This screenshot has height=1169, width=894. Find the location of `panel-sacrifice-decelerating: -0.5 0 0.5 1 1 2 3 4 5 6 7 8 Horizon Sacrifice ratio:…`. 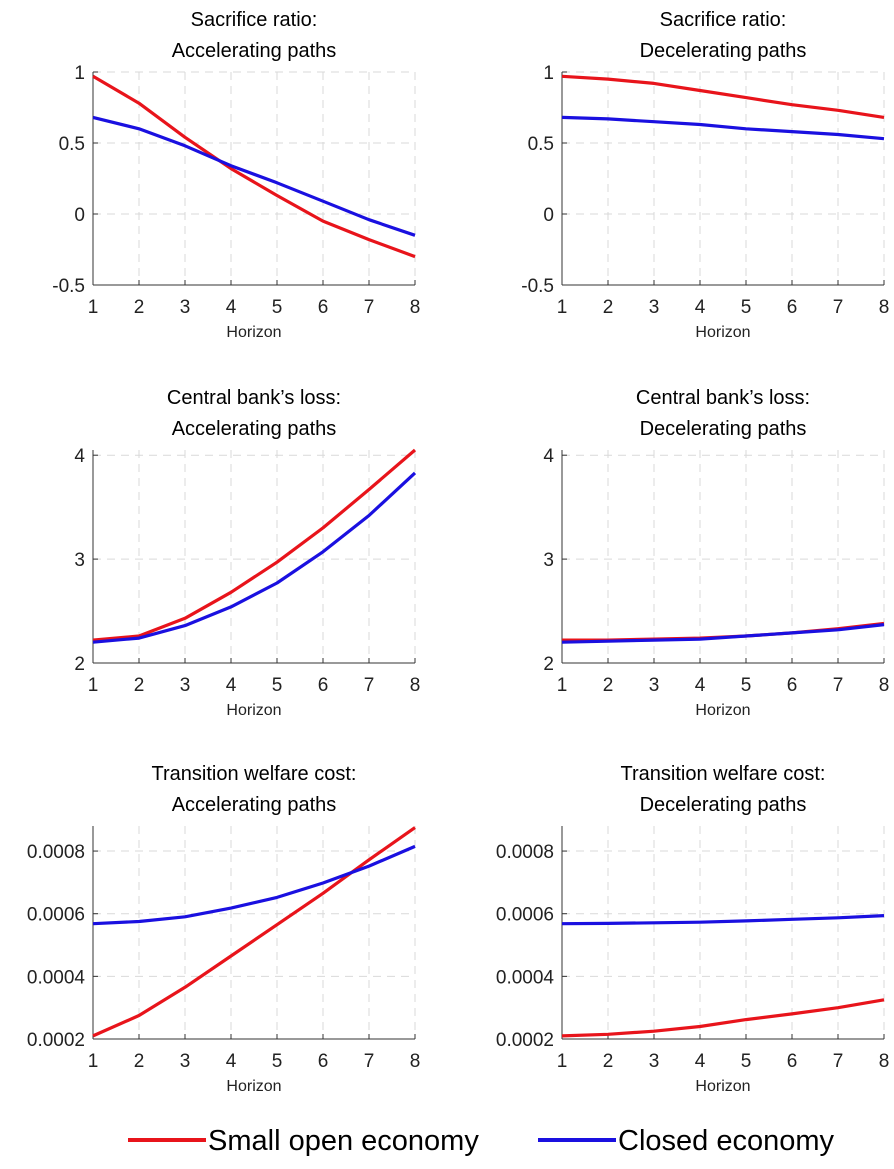

panel-sacrifice-decelerating: -0.5 0 0.5 1 1 2 3 4 5 6 7 8 Horizon Sacrifice ratio:… is located at coordinates (705, 175).